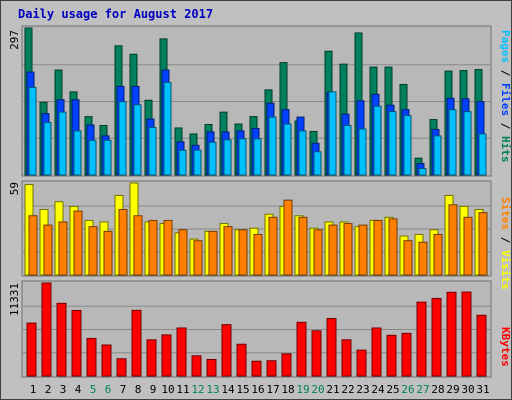 The height and width of the screenshot is (400, 512). I want to click on legend-entry: Sites, so click(505, 213).